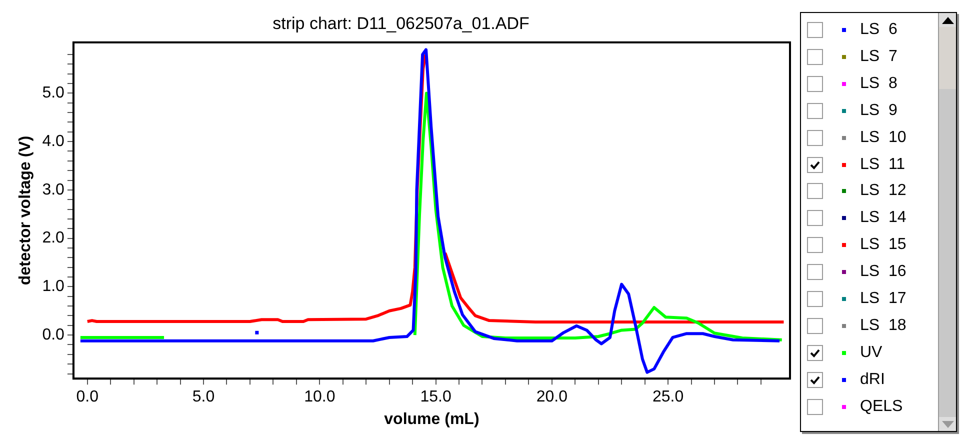 The width and height of the screenshot is (973, 435). What do you see at coordinates (53, 287) in the screenshot?
I see `y-tick-label: 1.0` at bounding box center [53, 287].